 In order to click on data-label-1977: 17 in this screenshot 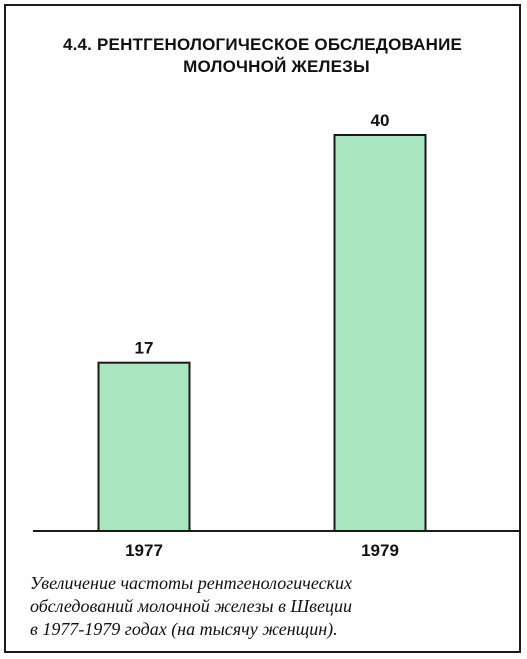, I will do `click(144, 348)`.